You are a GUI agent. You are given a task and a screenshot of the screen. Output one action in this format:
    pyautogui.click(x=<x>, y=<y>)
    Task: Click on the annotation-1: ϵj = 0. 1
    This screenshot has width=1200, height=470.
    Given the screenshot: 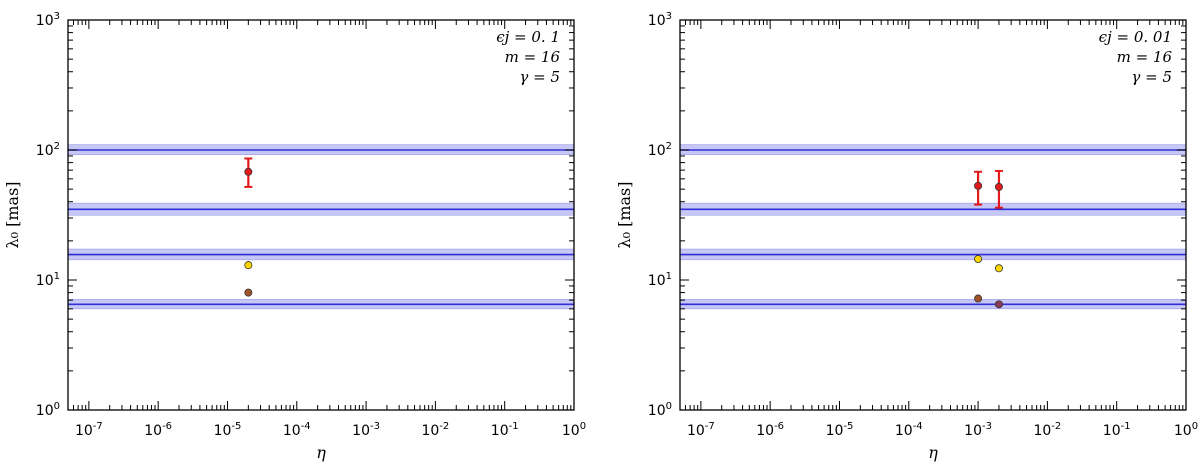 What is the action you would take?
    pyautogui.click(x=528, y=37)
    